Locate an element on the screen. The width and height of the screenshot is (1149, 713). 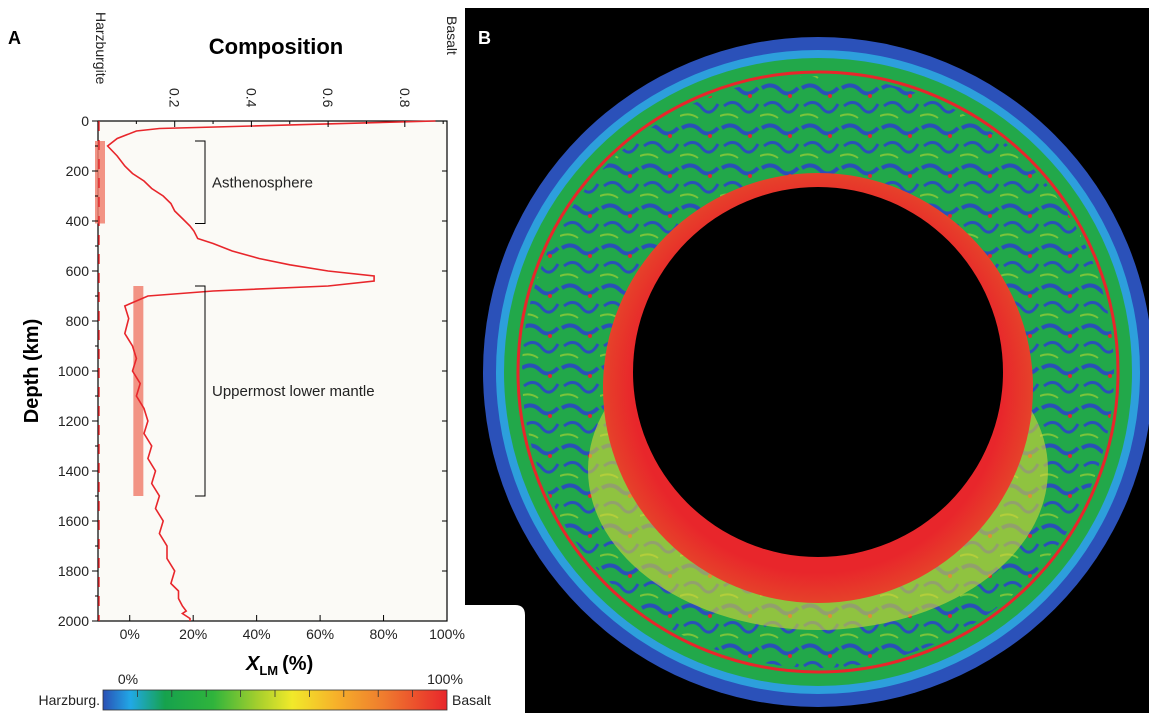
bottom-tick-label-5: 100% is located at coordinates (447, 634).